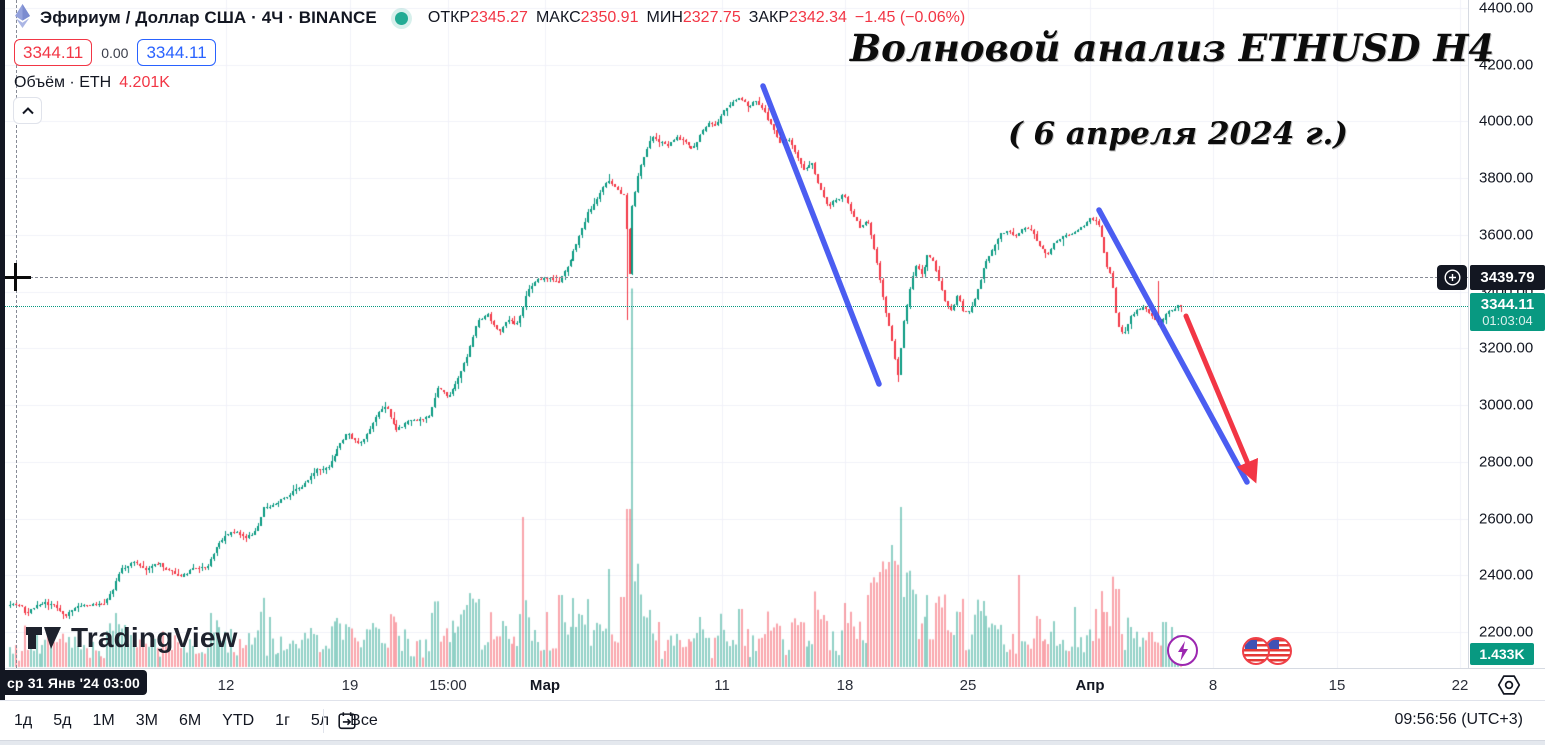  Describe the element at coordinates (772, 720) in the screenshot. I see `bottom-toolbar: 1д 5д 1М 3М 6М YTD 1г 5л Все 09:56:56 (UTC+3)` at that location.